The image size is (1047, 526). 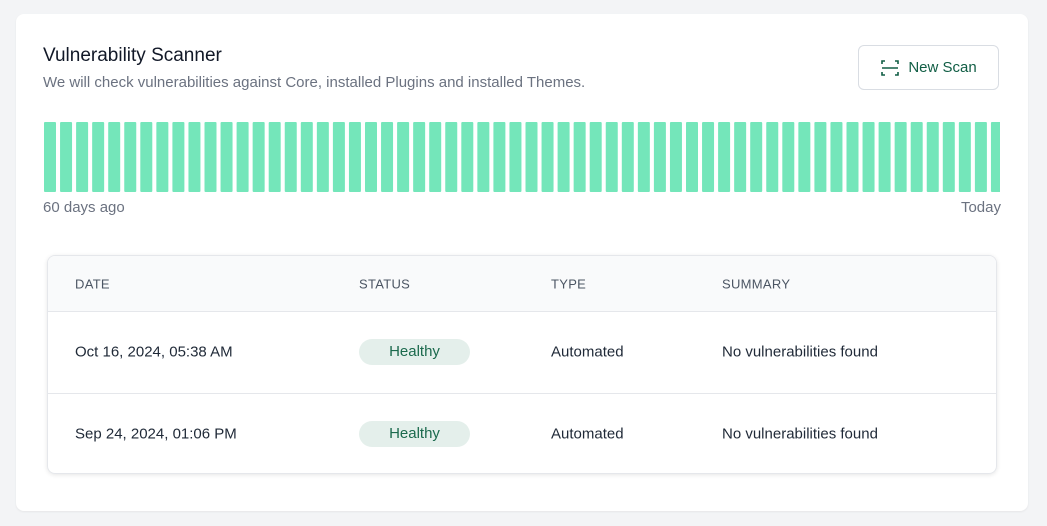 What do you see at coordinates (756, 283) in the screenshot?
I see `column-header: SUMMARY` at bounding box center [756, 283].